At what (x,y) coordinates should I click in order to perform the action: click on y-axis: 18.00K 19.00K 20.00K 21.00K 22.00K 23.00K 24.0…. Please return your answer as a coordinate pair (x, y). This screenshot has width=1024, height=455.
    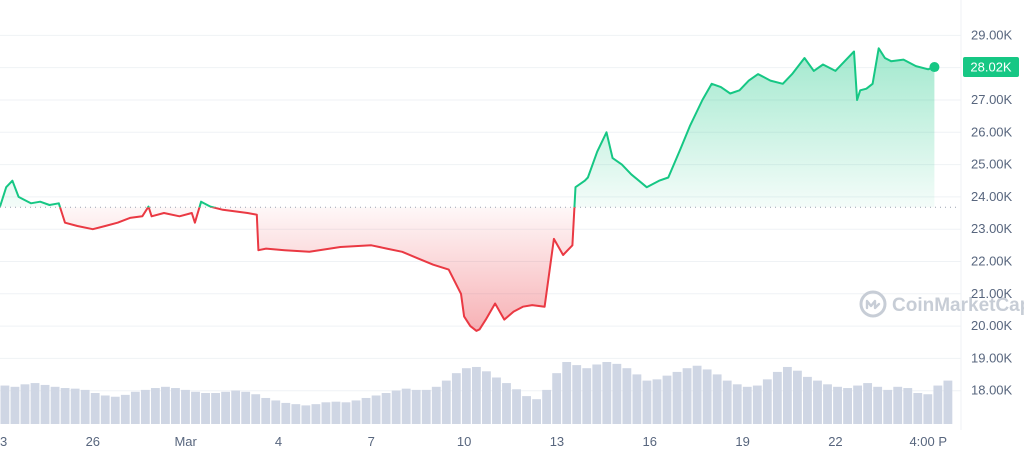
    Looking at the image, I should click on (992, 212).